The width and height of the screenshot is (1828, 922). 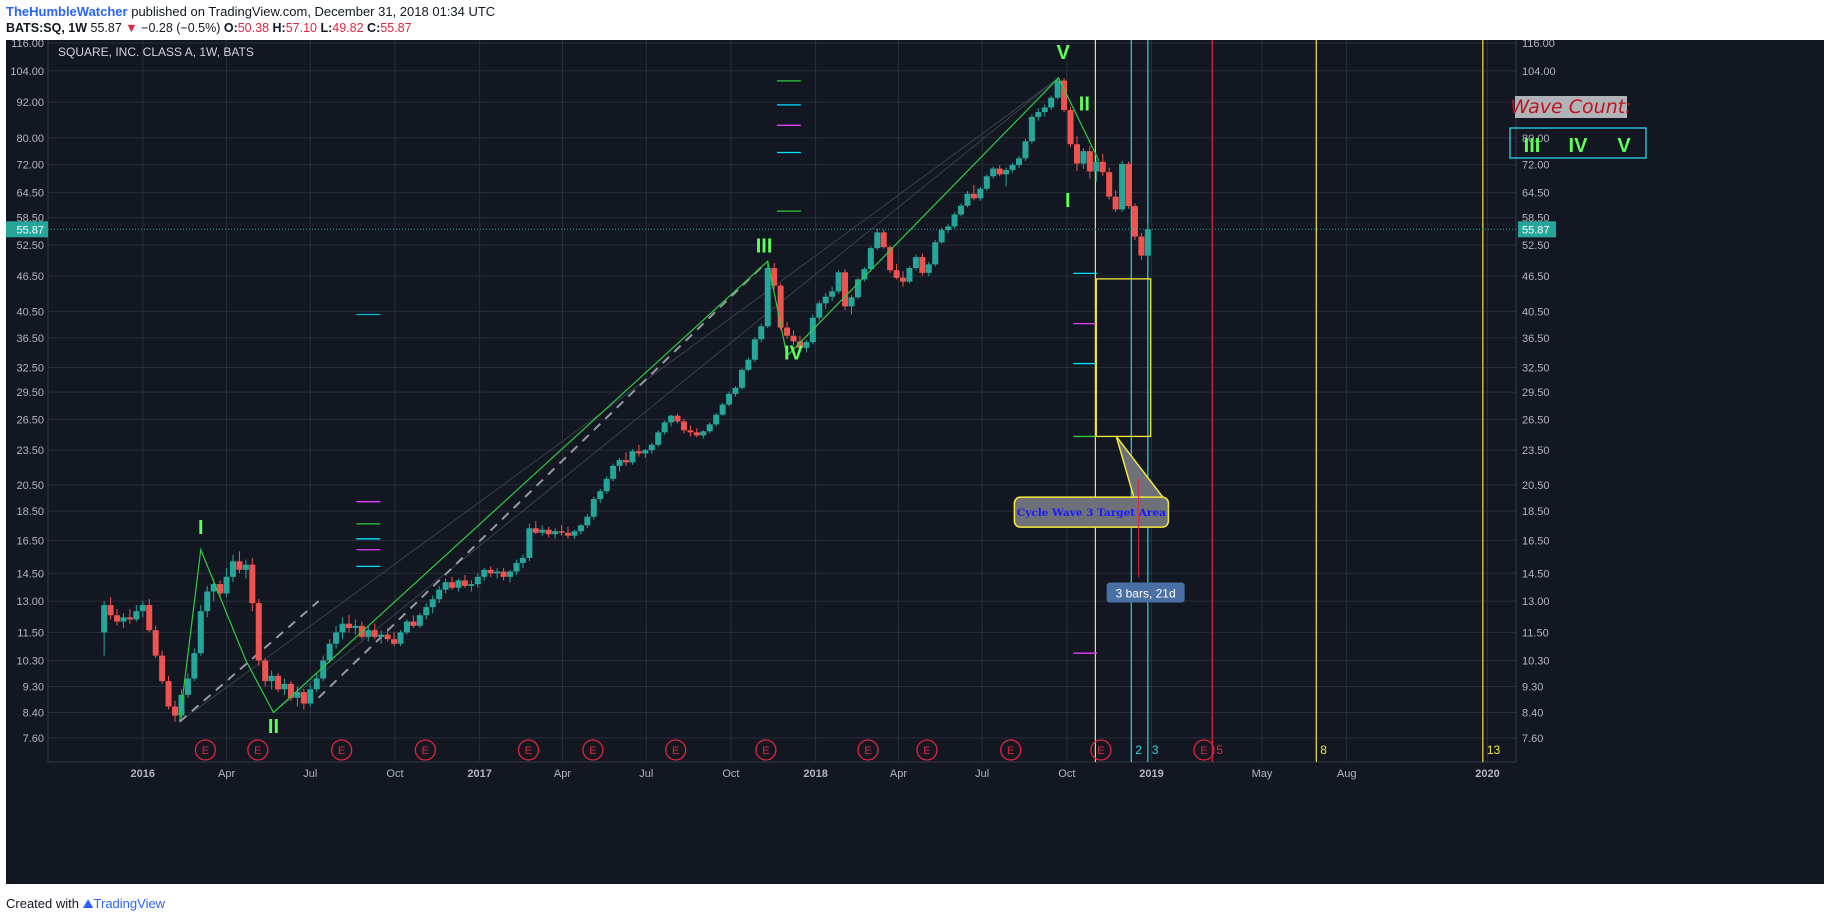 I want to click on fib-time-label: 13, so click(x=1494, y=750).